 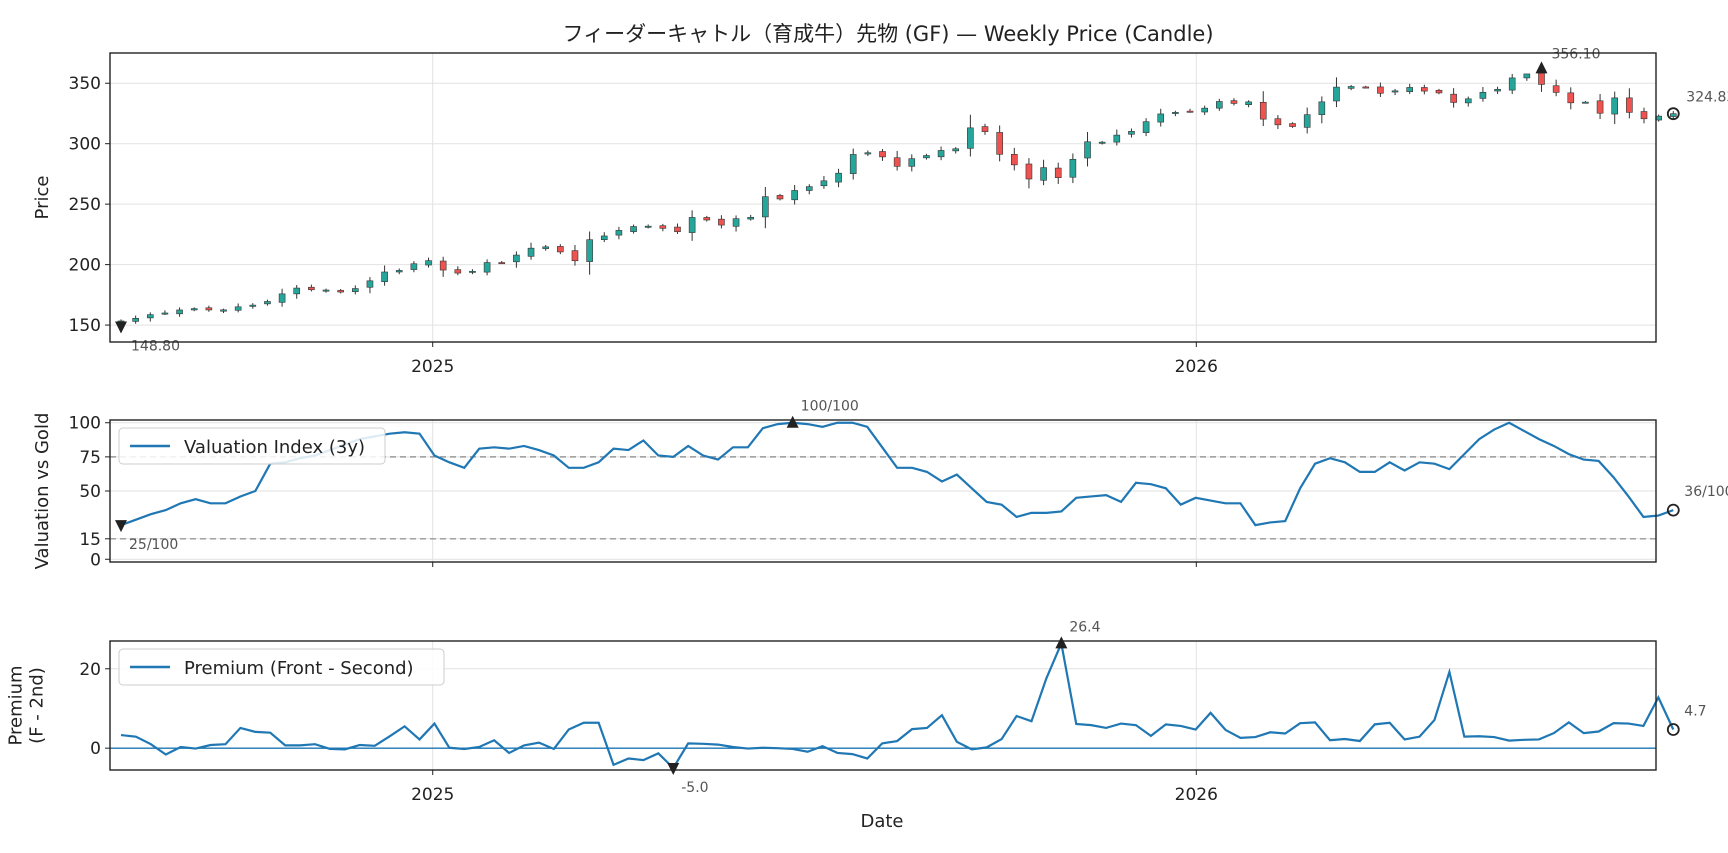 I want to click on x-tick-label: 2025, so click(x=432, y=795).